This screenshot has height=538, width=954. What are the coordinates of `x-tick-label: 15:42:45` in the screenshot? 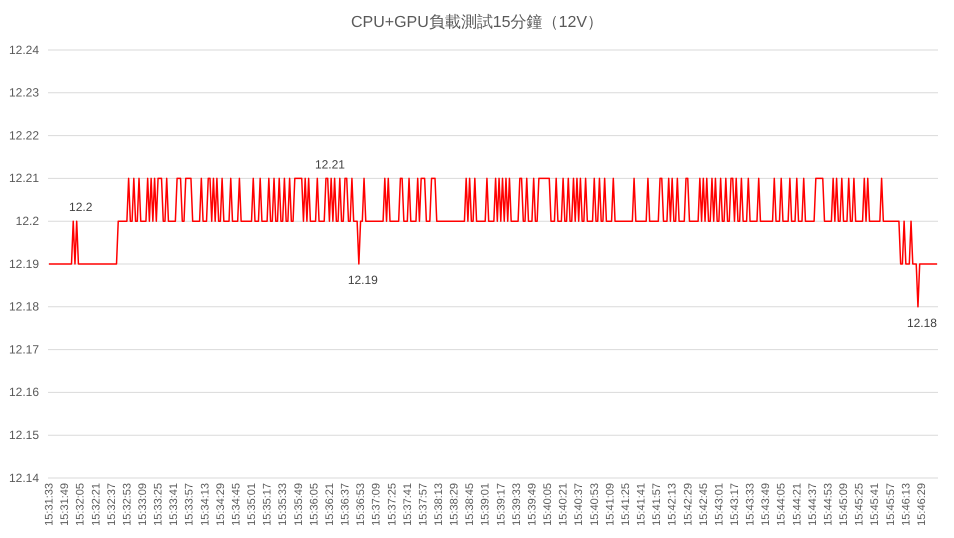 It's located at (704, 504).